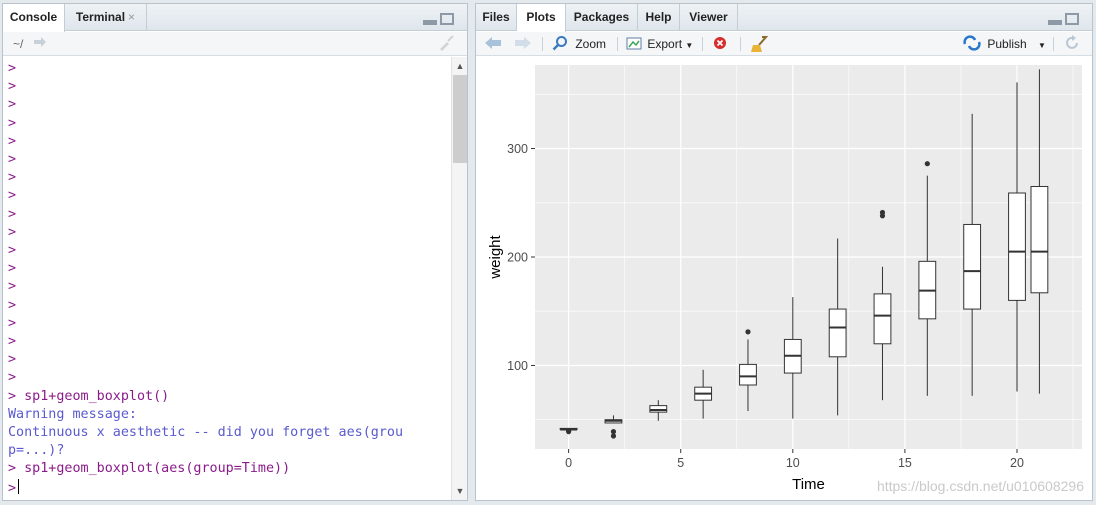 This screenshot has width=1096, height=505. What do you see at coordinates (36, 451) in the screenshot?
I see `console-line-text: p=...)?` at bounding box center [36, 451].